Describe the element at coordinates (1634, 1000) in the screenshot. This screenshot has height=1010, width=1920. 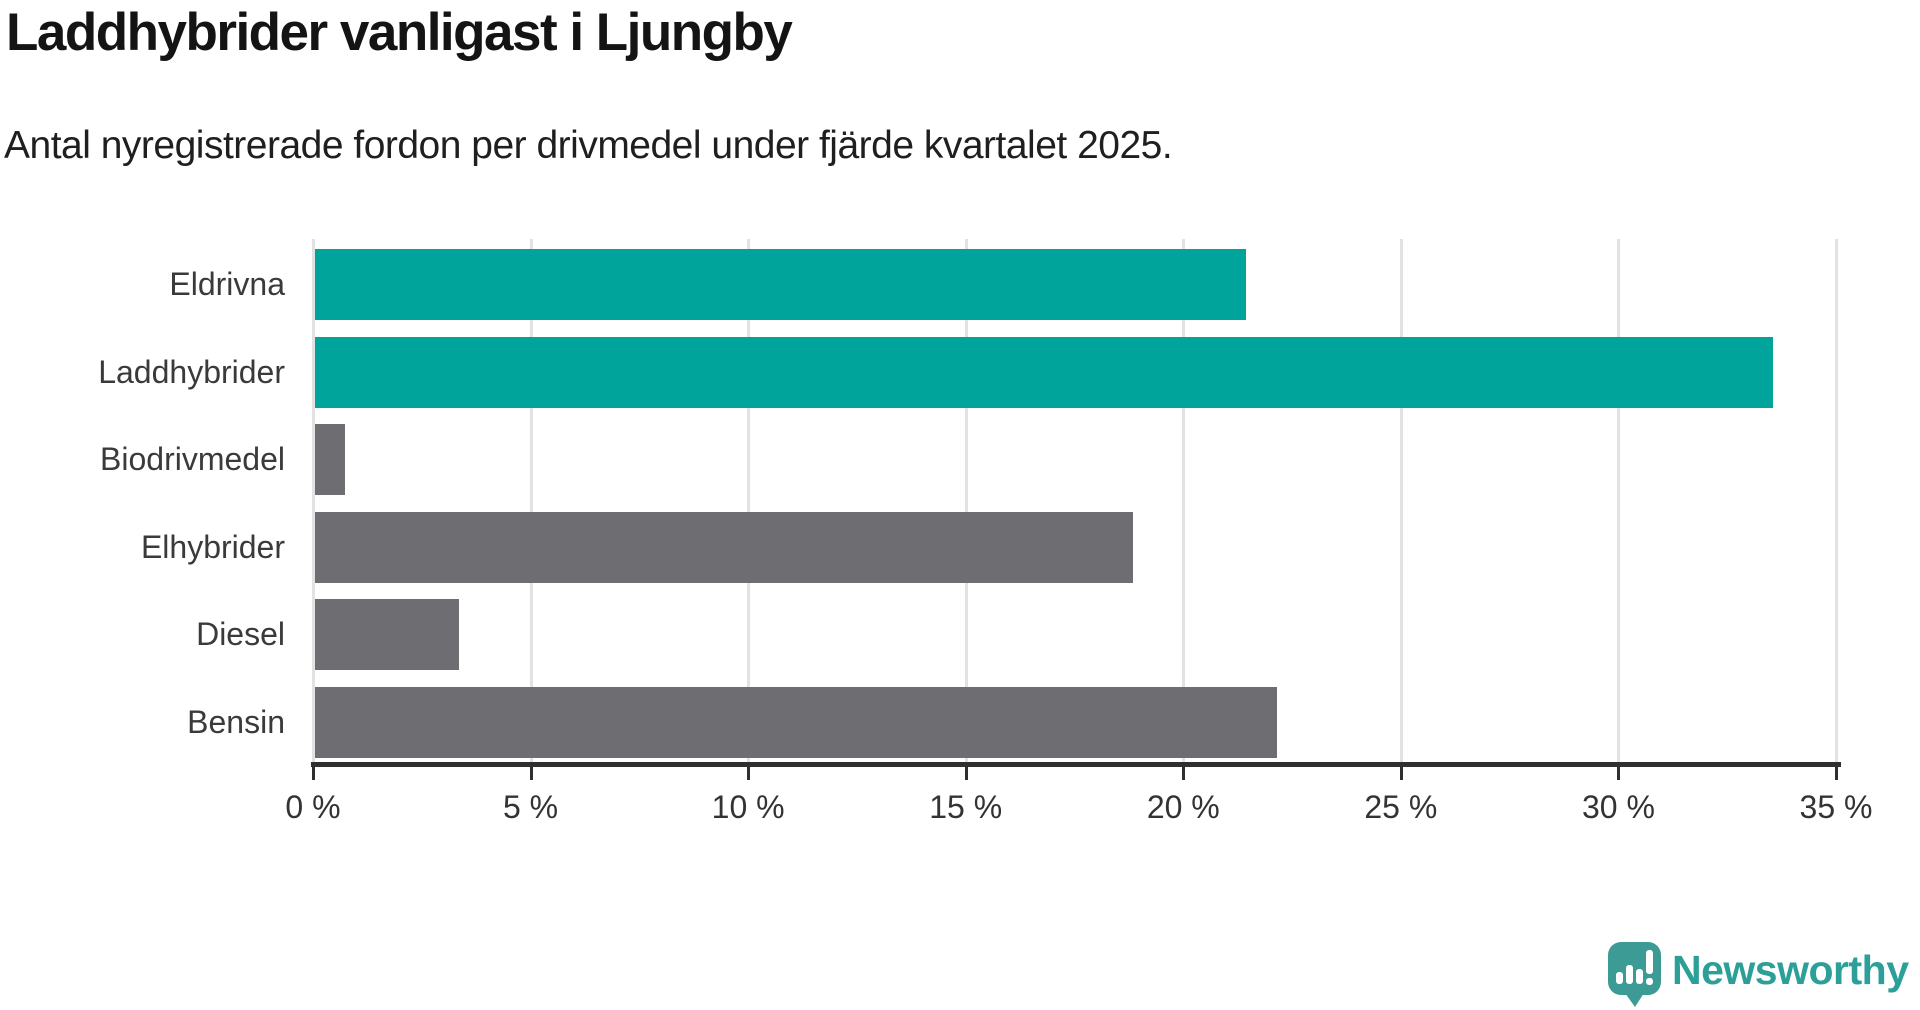
I see `logo-speech-tail` at that location.